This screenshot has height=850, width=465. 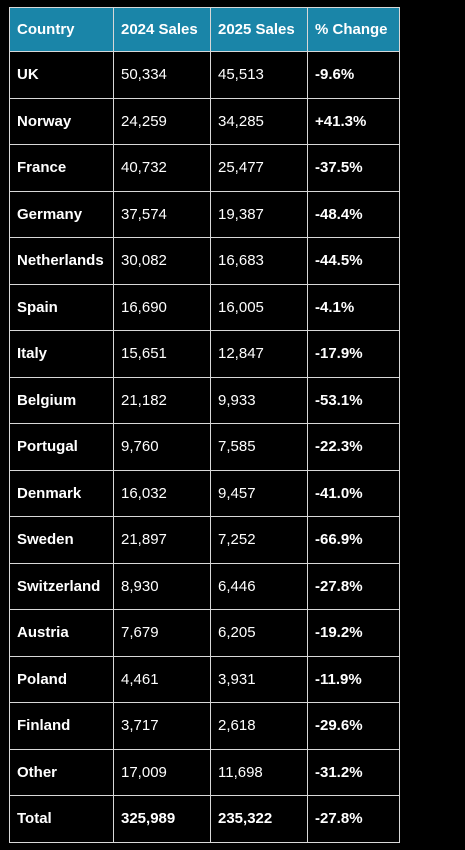 I want to click on change-cell: -41.0%, so click(x=353, y=493).